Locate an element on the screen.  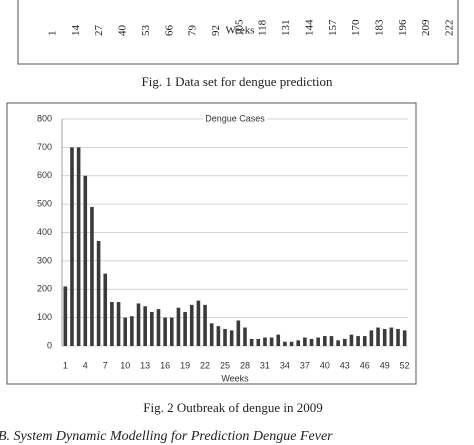
x-tick-label: 16 is located at coordinates (165, 365).